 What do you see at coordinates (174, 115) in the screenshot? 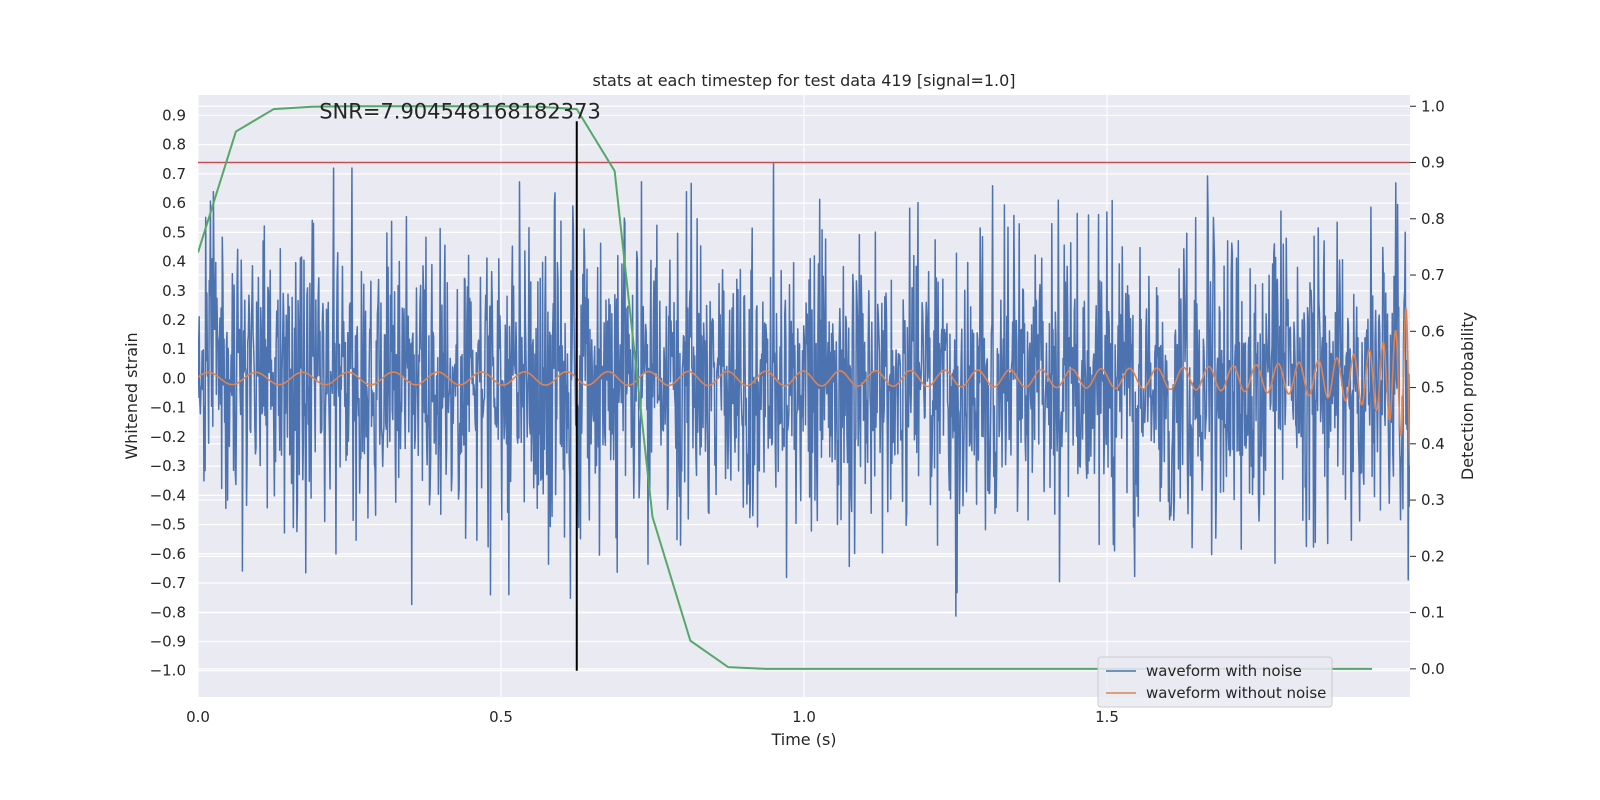
I see `y-tick-label: 0.9` at bounding box center [174, 115].